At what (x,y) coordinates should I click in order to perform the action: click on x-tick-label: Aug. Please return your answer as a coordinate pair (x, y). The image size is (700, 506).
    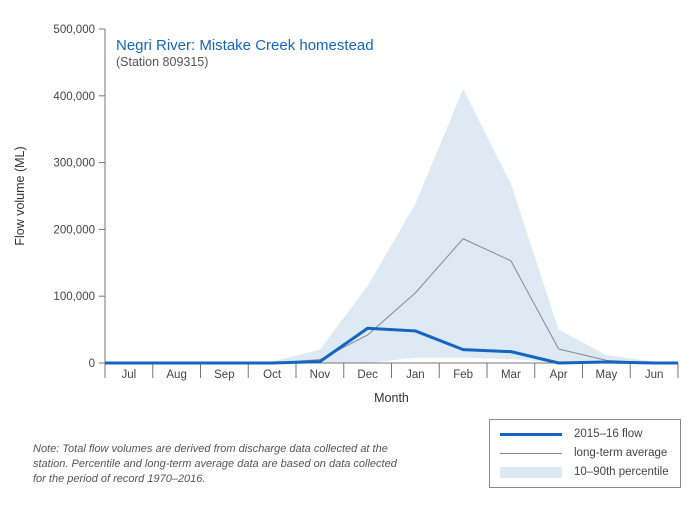
    Looking at the image, I should click on (176, 375).